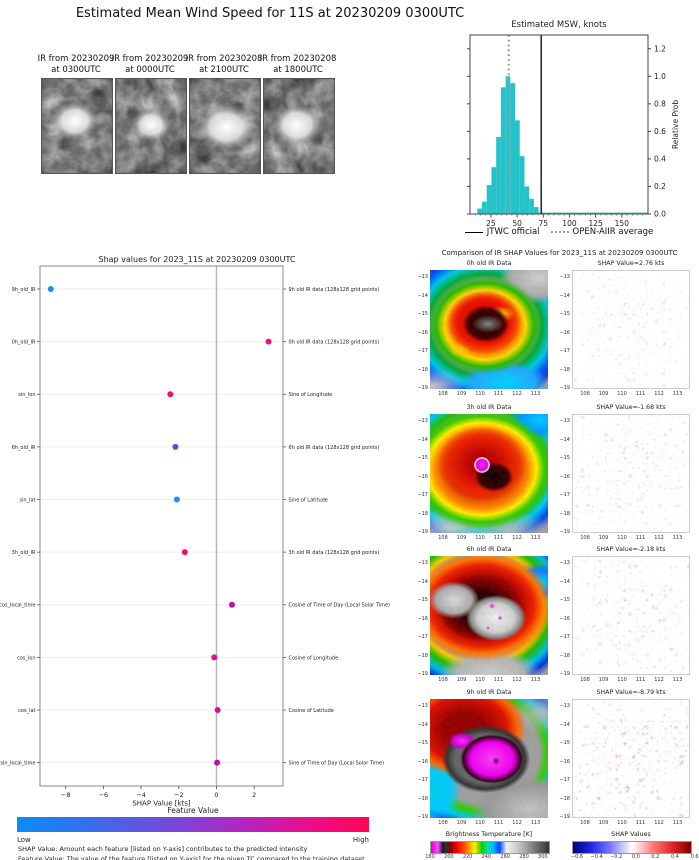  Describe the element at coordinates (559, 232) in the screenshot. I see `histogram-legend: JTWC official OPEN-AIIR average` at that location.